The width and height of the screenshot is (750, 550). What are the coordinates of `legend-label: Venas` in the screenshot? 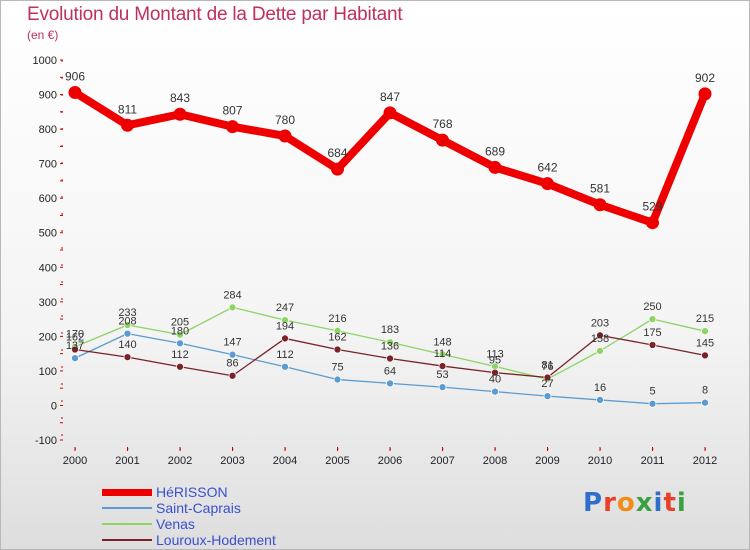 It's located at (175, 524).